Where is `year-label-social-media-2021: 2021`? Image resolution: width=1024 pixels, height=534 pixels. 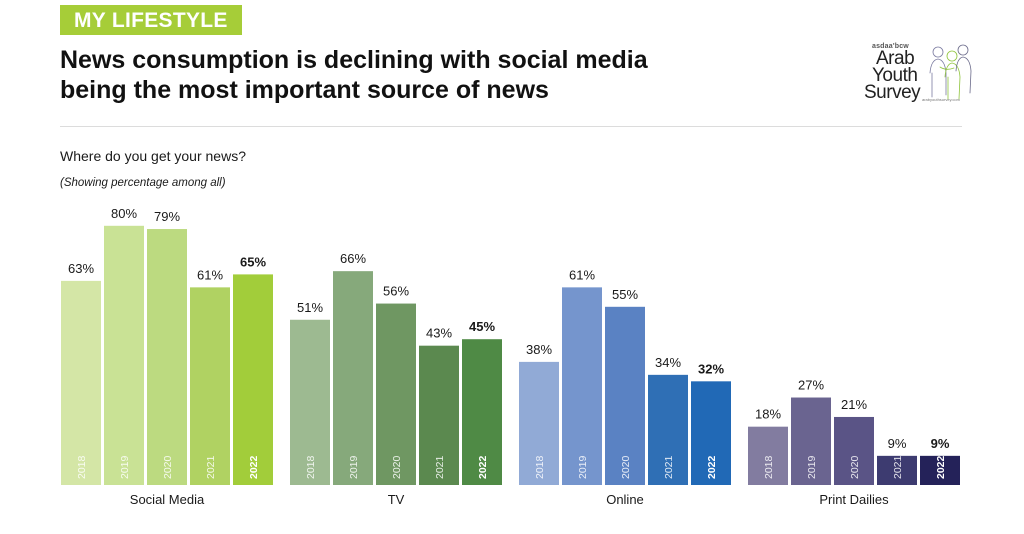 year-label-social-media-2021: 2021 is located at coordinates (211, 467).